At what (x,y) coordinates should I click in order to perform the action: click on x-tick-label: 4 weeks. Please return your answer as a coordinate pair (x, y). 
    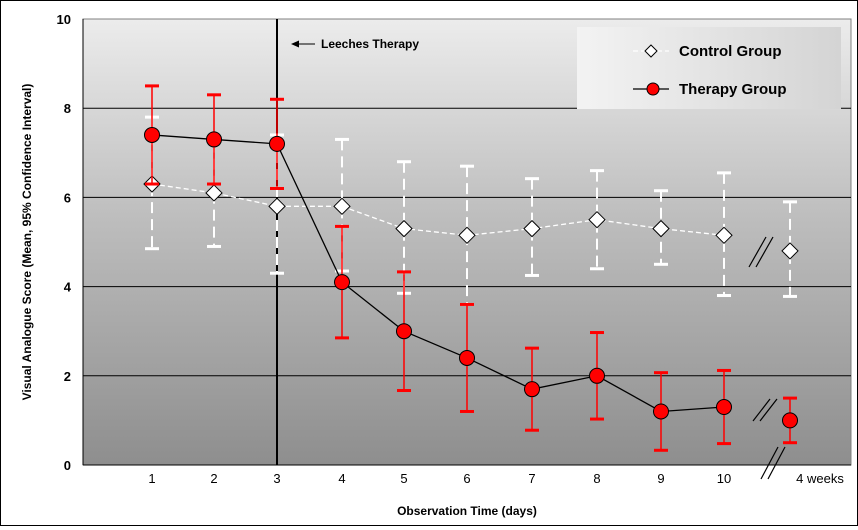
    Looking at the image, I should click on (820, 478).